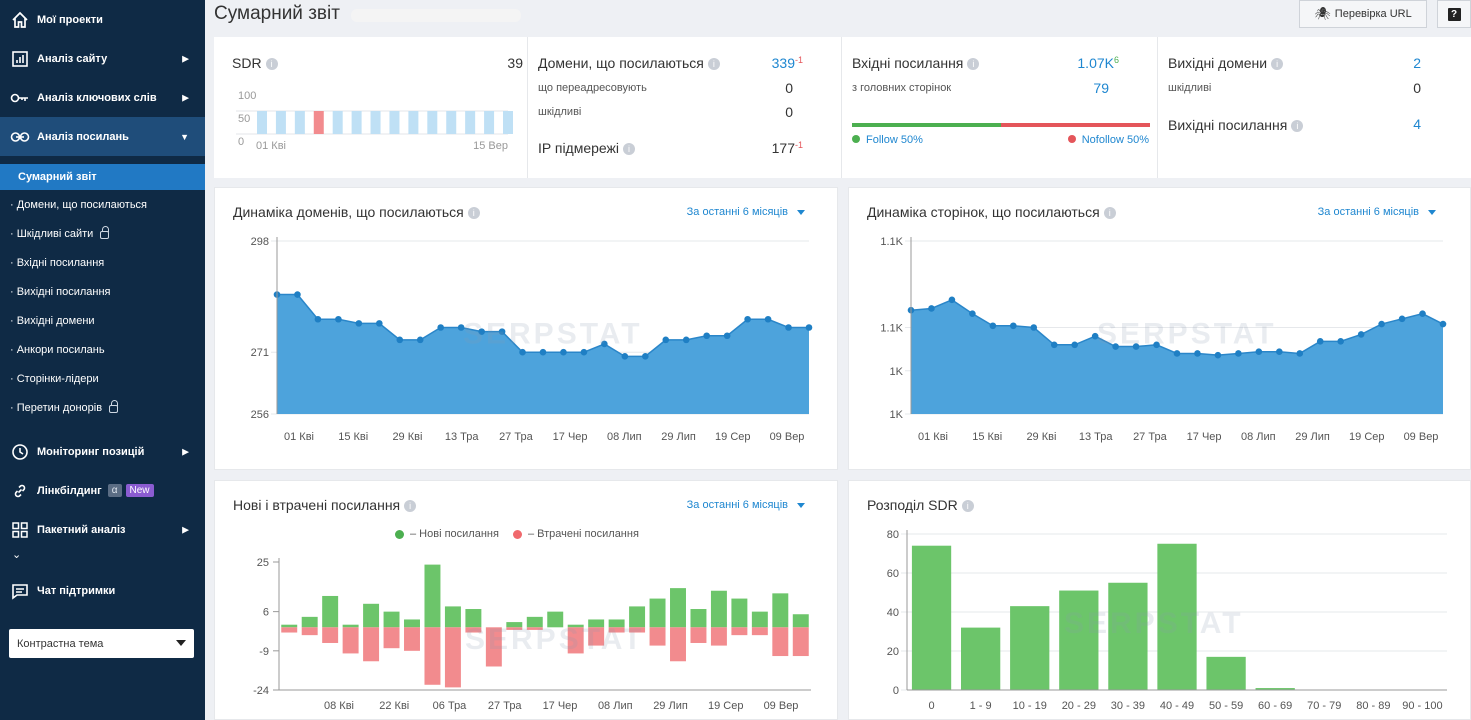 The image size is (1471, 720). I want to click on sub-label: · Вихідні посилання, so click(60, 291).